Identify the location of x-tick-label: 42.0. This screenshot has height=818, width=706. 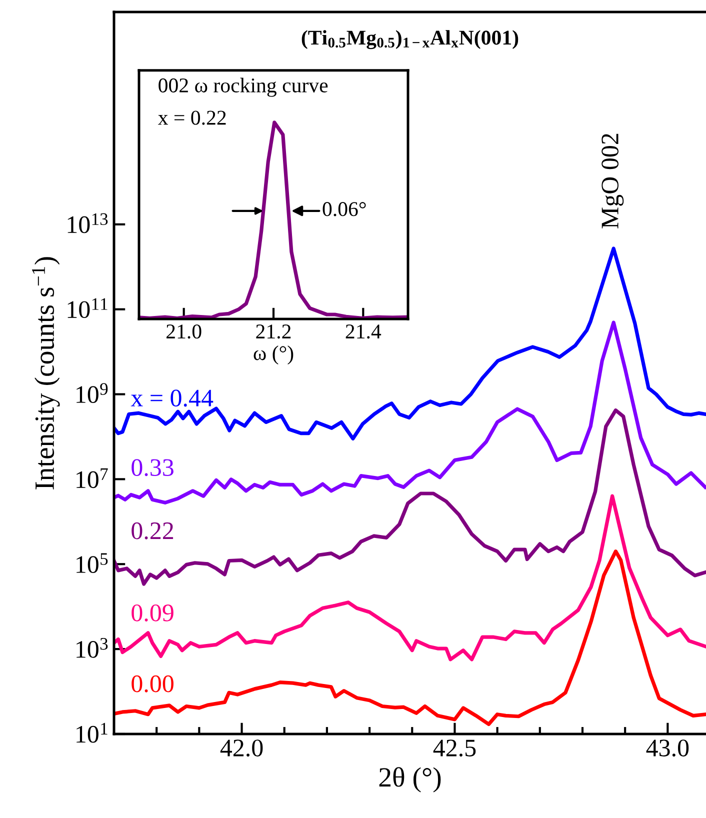
(241, 748).